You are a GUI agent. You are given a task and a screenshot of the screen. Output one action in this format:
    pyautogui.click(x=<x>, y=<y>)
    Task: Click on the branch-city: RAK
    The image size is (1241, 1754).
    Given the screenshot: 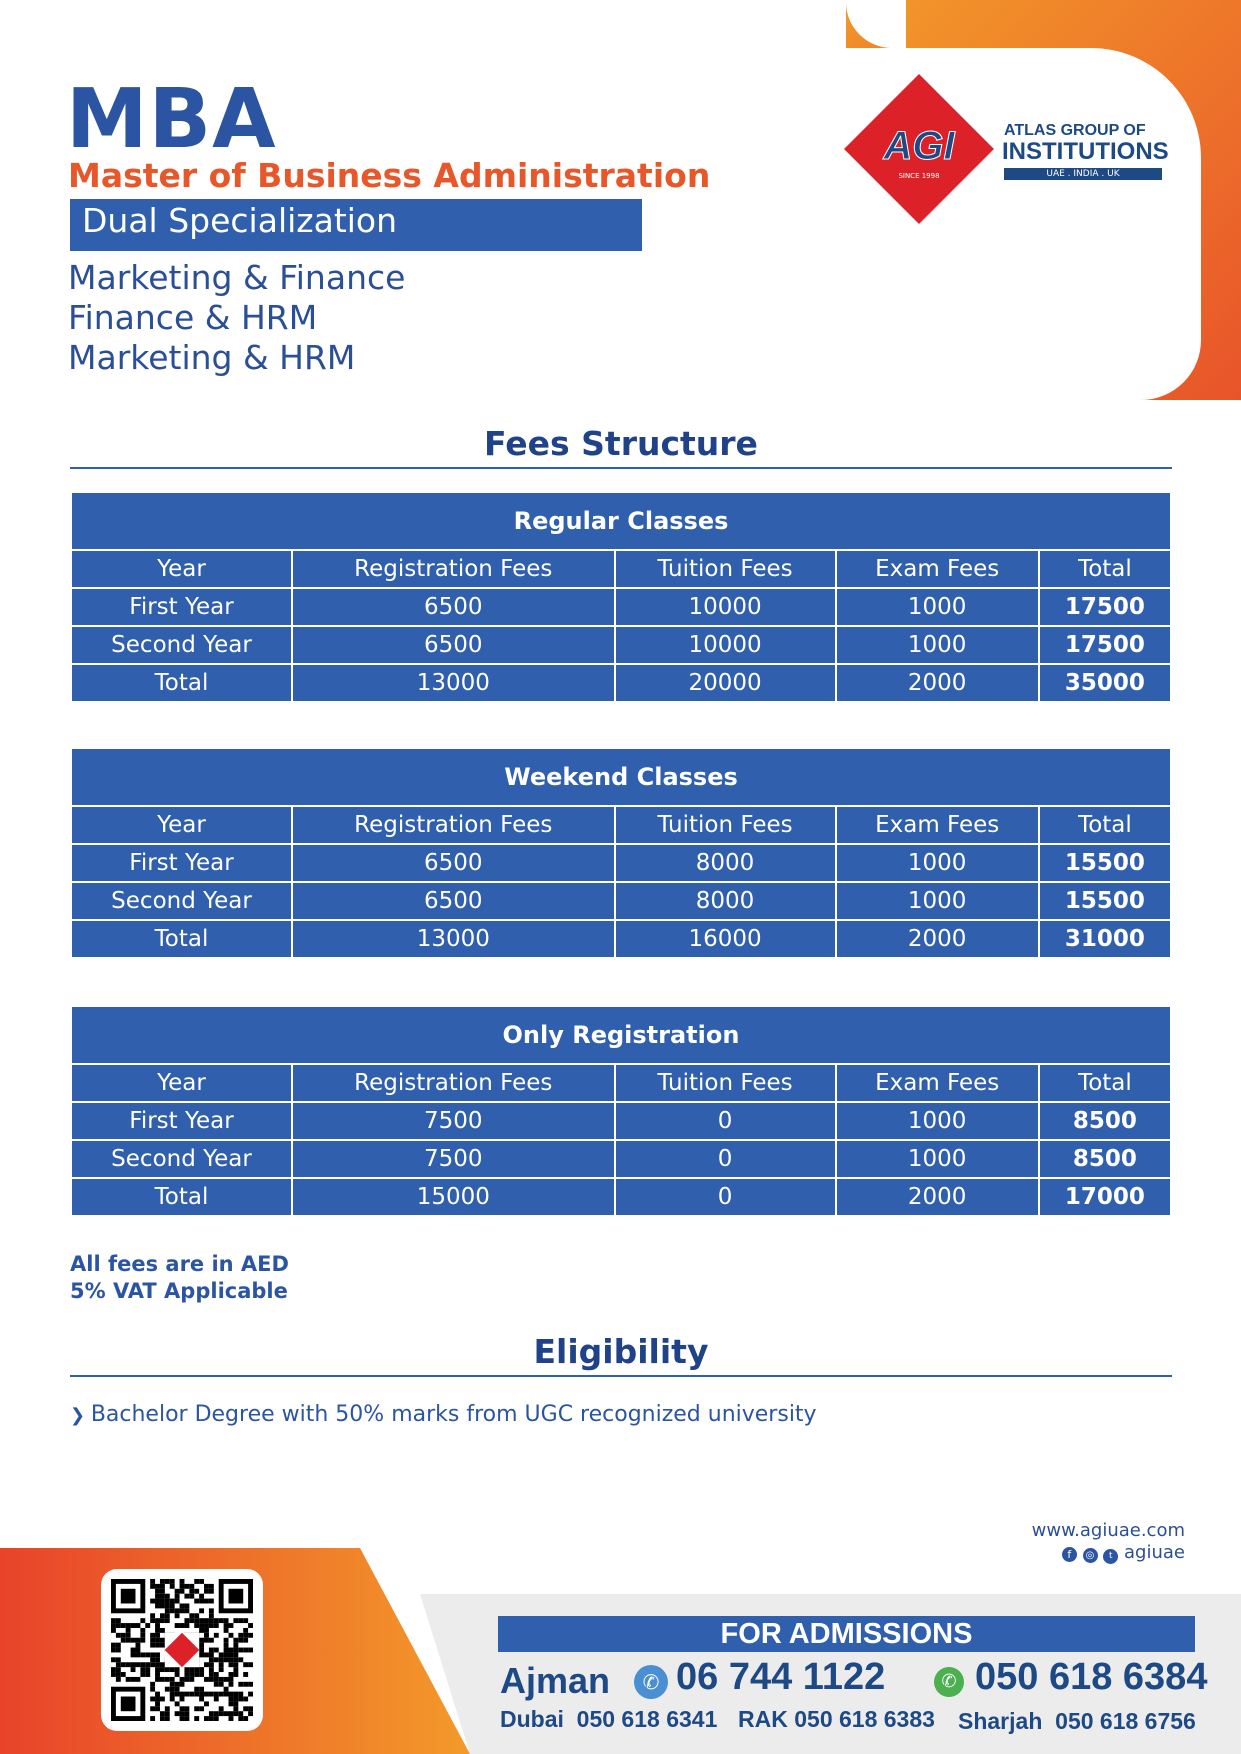 What is the action you would take?
    pyautogui.click(x=763, y=1719)
    